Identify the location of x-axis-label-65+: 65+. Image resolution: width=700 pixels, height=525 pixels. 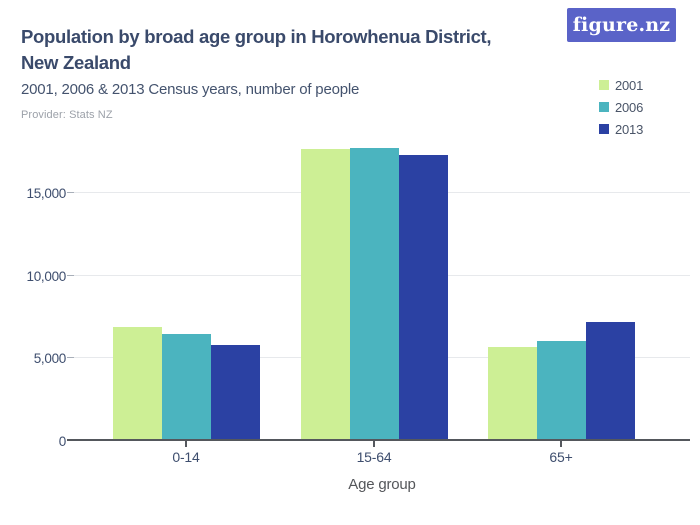
(561, 457).